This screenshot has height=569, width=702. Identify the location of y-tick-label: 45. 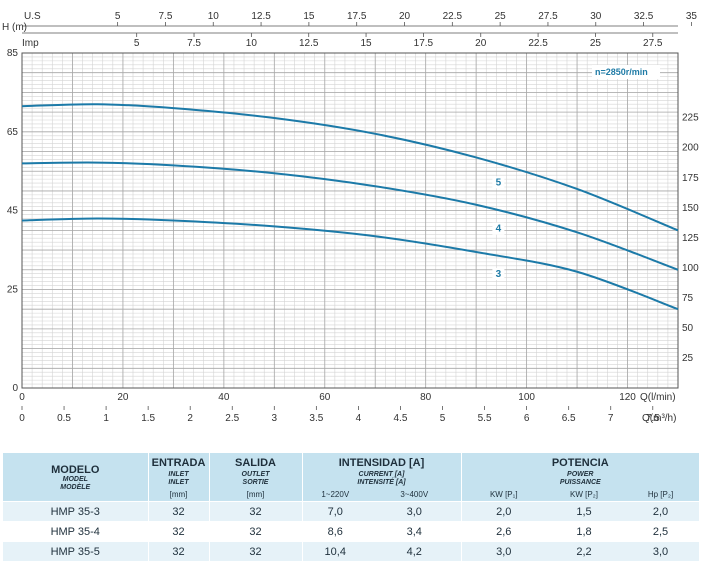
(13, 211).